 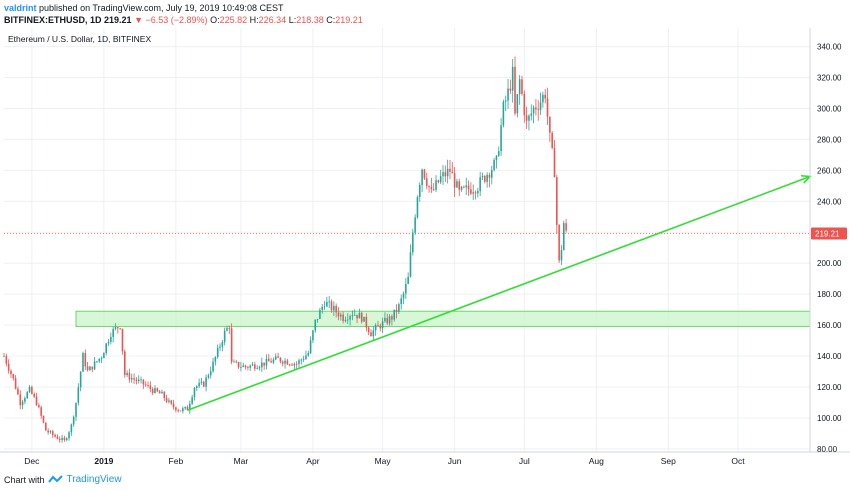 I want to click on time-tick-label: Dec, so click(x=32, y=461).